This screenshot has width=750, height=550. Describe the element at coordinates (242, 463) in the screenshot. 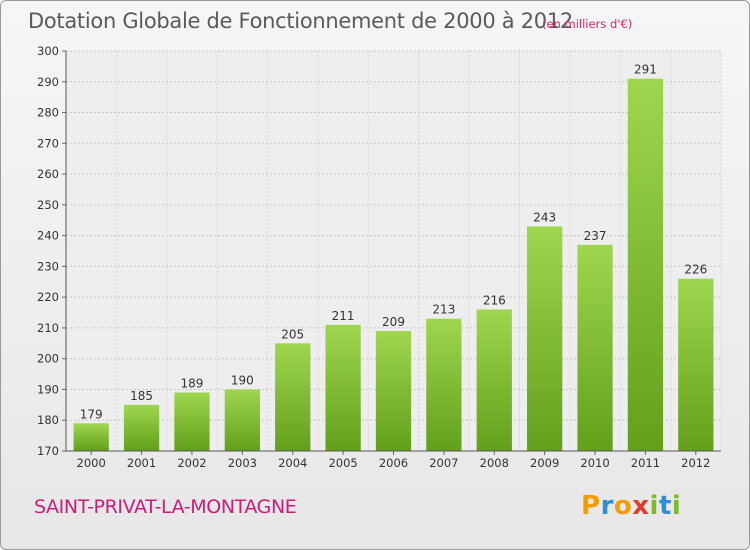

I see `x-tick-label: 2003` at that location.